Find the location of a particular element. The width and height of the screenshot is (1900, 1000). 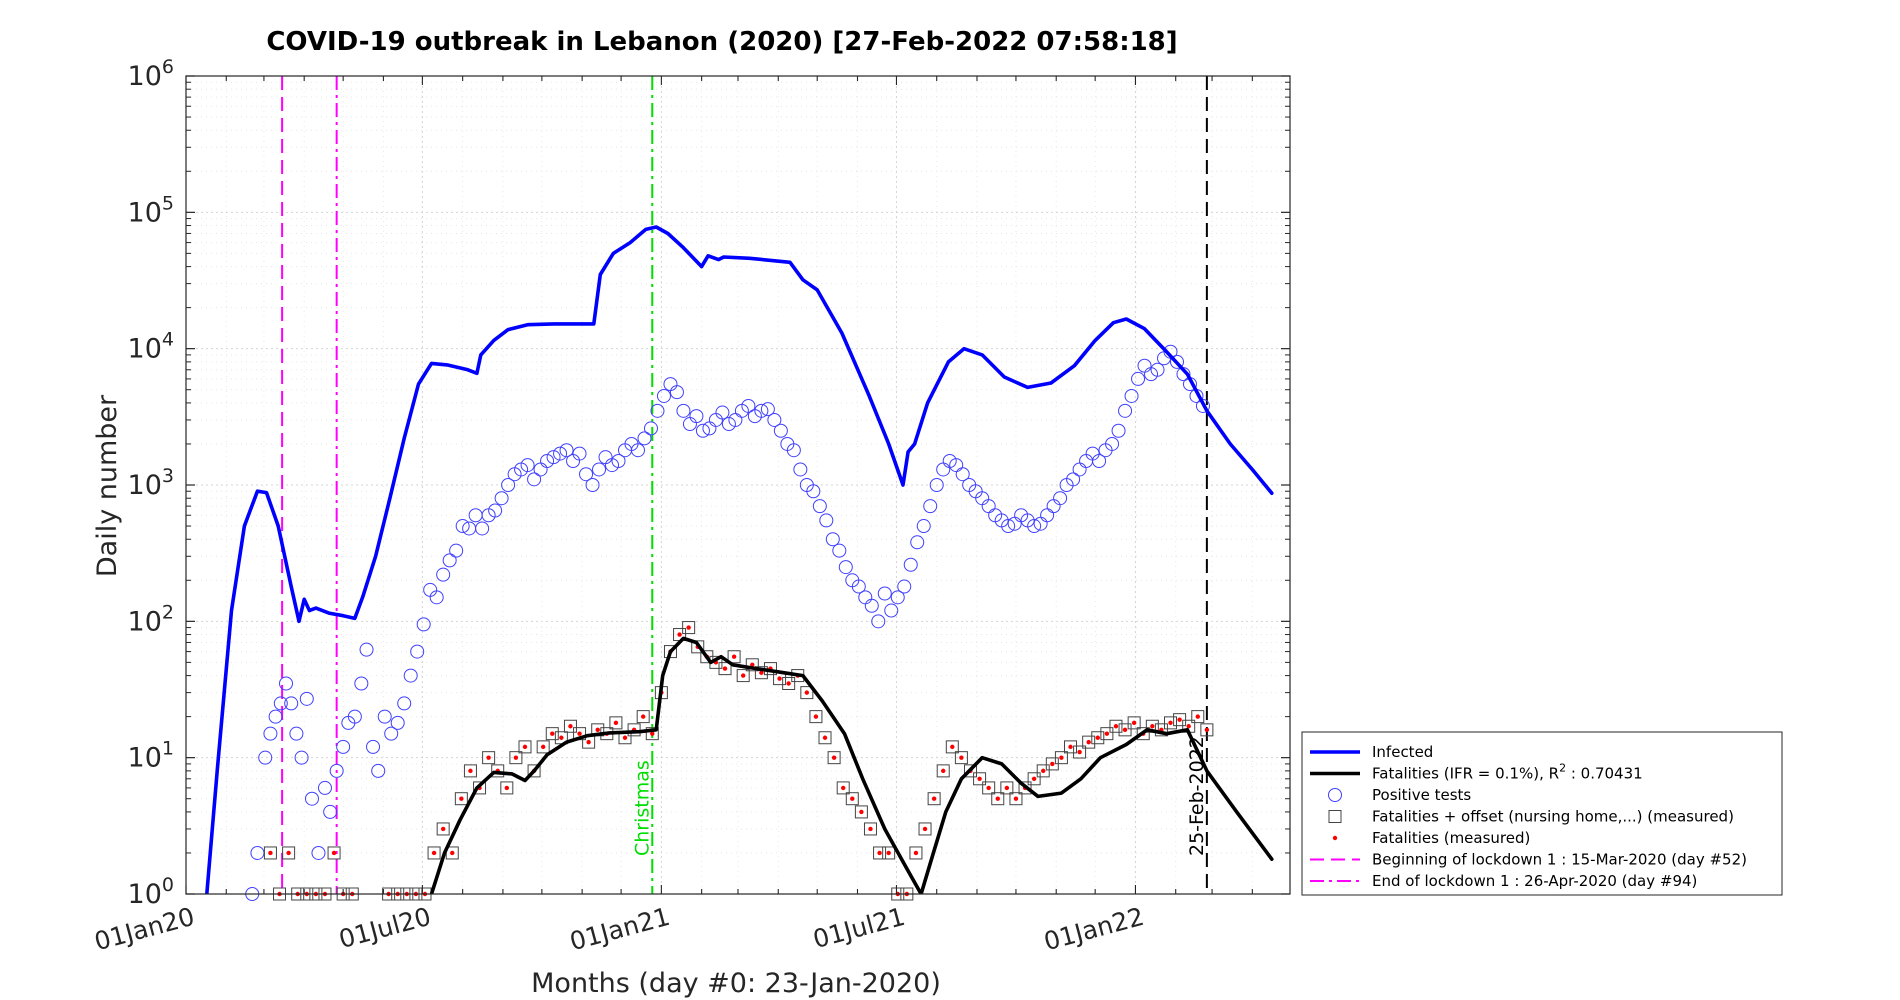

y-tick-exponent: 0 is located at coordinates (168, 885).